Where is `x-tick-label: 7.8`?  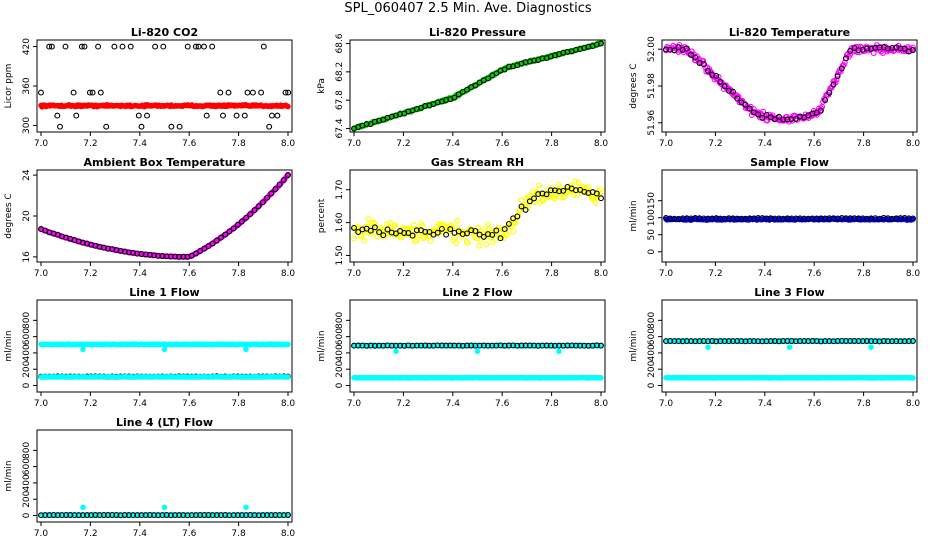
x-tick-label: 7.8 is located at coordinates (551, 144).